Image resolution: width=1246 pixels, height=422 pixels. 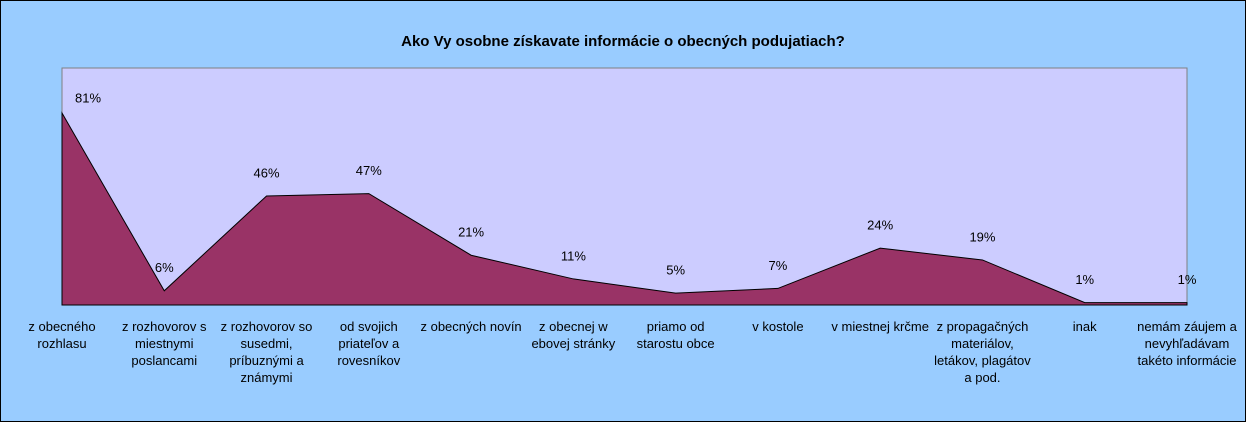 I want to click on value-label: 19%, so click(x=982, y=236).